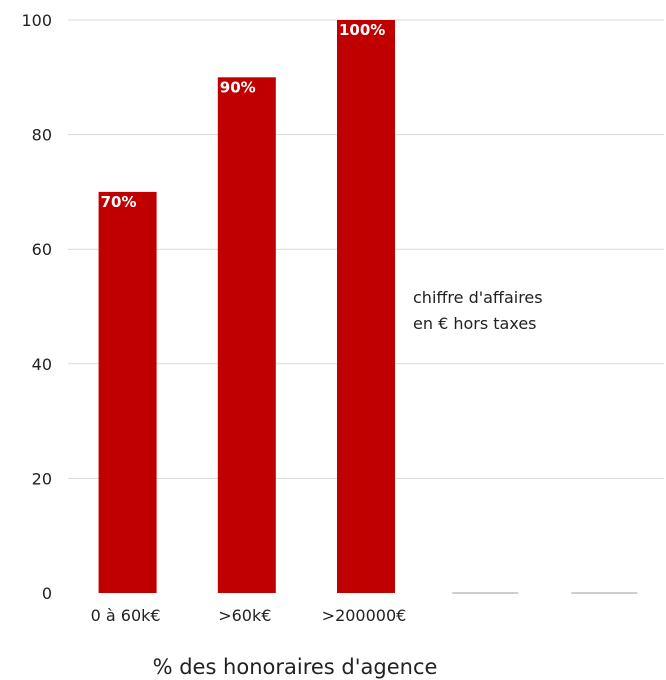  I want to click on annotation-line-2: en € hors taxes, so click(475, 323).